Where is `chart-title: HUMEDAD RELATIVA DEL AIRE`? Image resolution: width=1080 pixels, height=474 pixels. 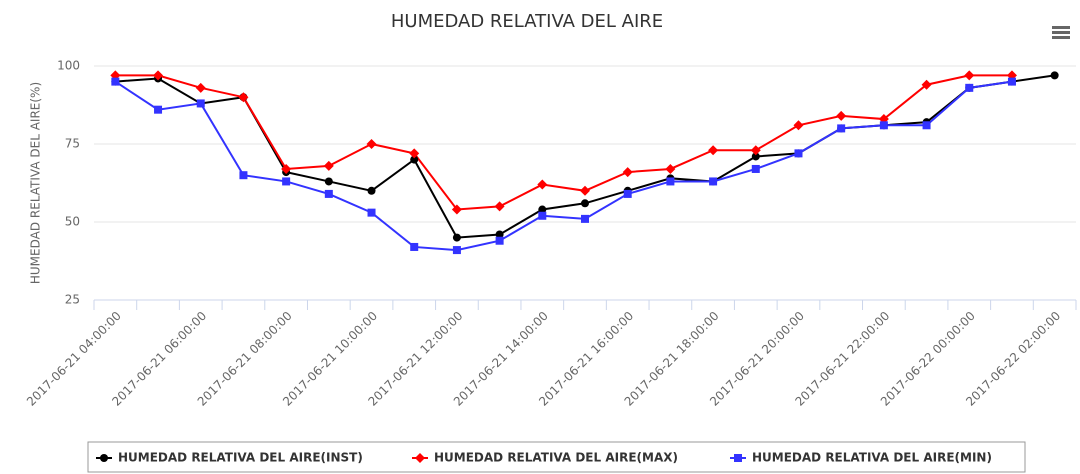
chart-title: HUMEDAD RELATIVA DEL AIRE is located at coordinates (527, 21).